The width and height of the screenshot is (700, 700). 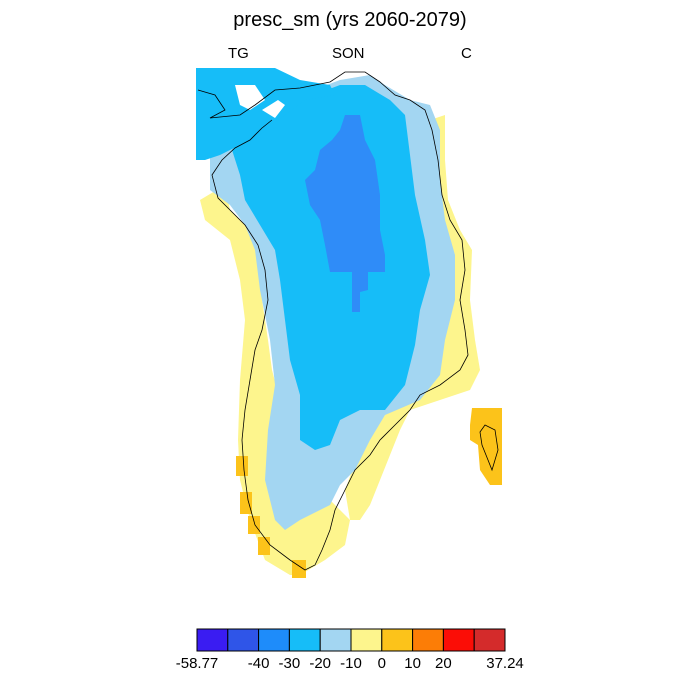 What do you see at coordinates (238, 53) in the screenshot?
I see `subtitle-left: TG` at bounding box center [238, 53].